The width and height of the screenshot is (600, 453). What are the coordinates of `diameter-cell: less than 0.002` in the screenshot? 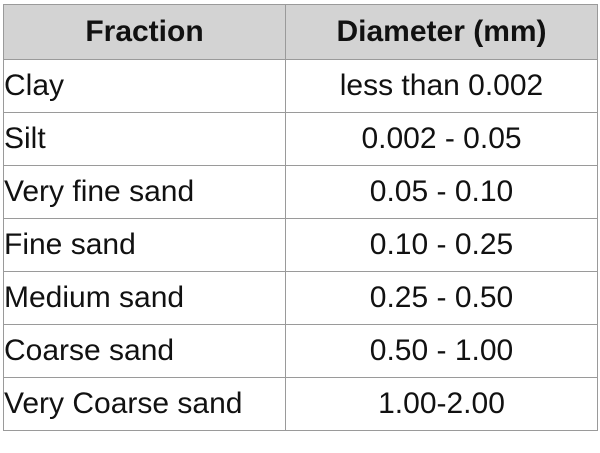 It's located at (441, 86).